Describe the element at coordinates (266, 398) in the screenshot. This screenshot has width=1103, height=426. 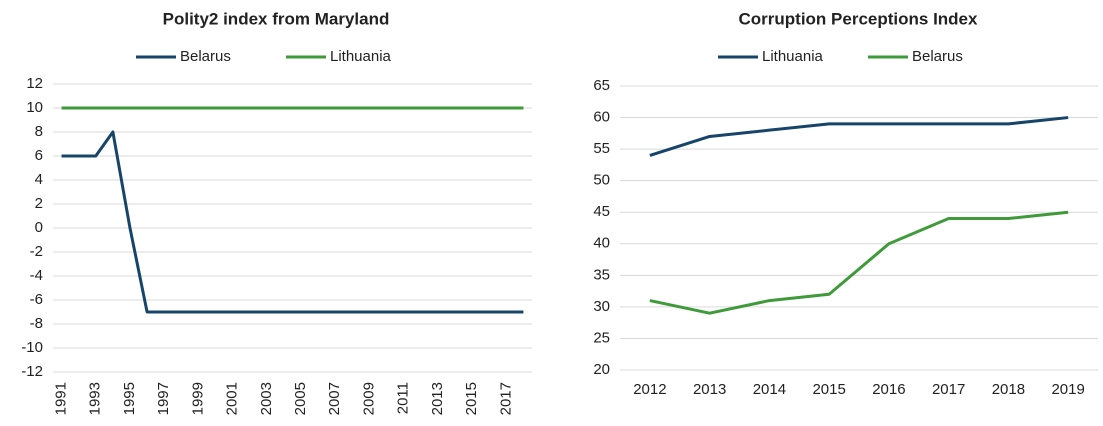
I see `x-tick-label: 2003` at that location.